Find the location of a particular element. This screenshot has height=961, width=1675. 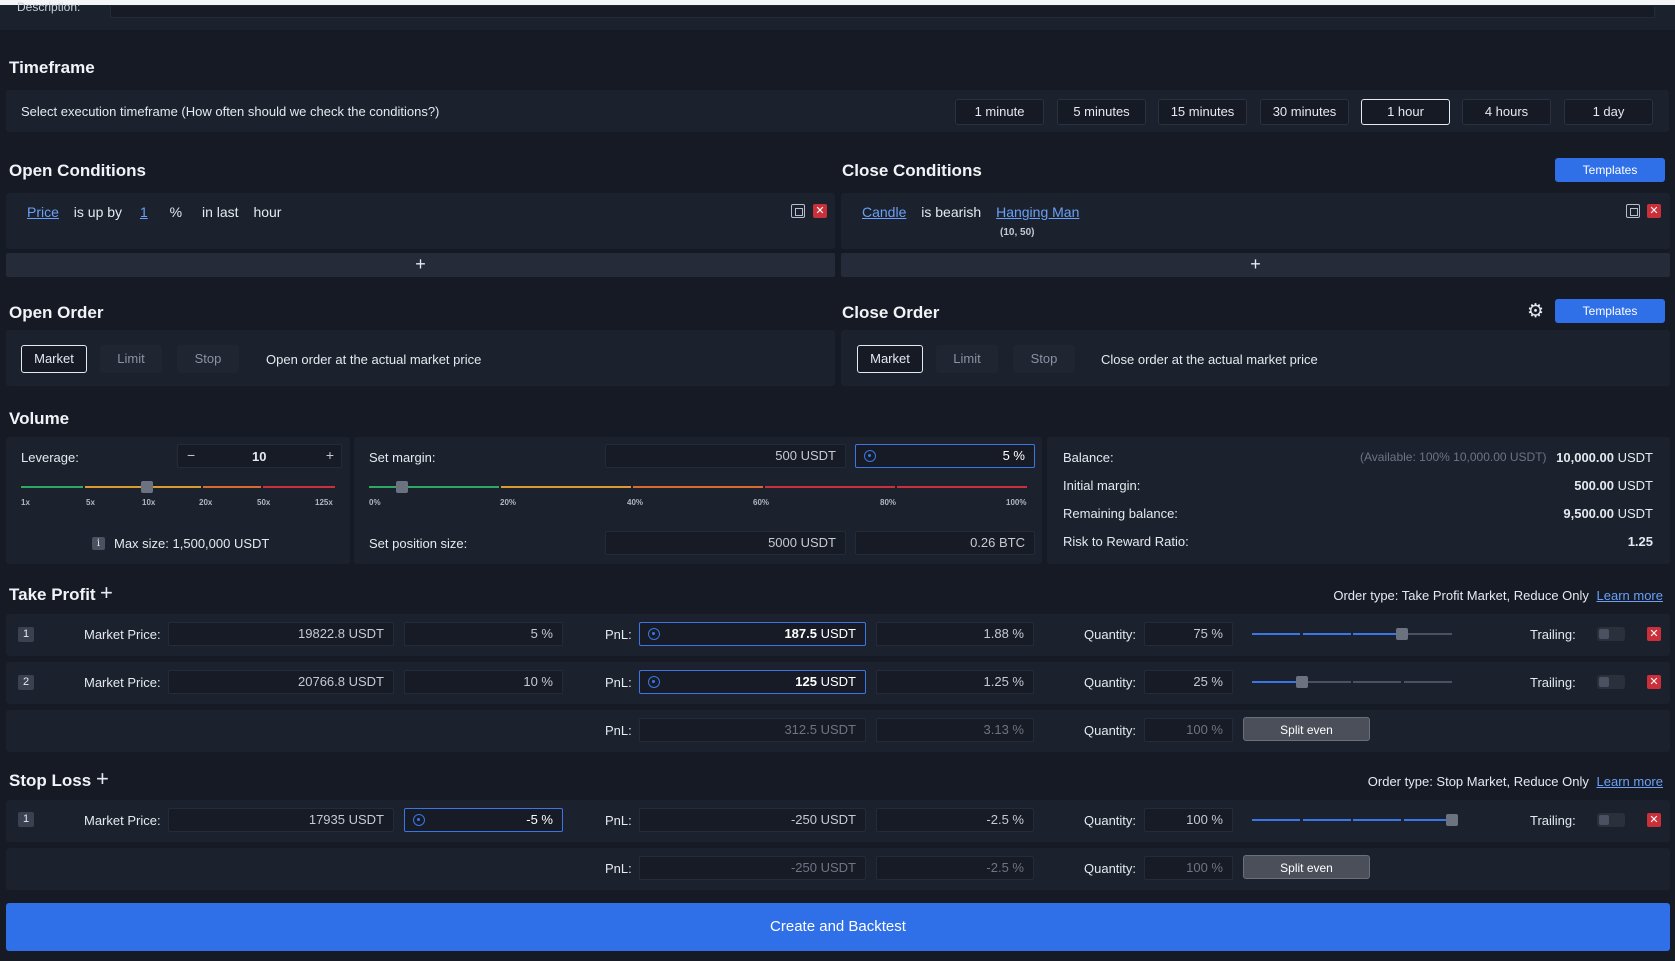

sl-row-1-trailing-toggle is located at coordinates (1611, 820).